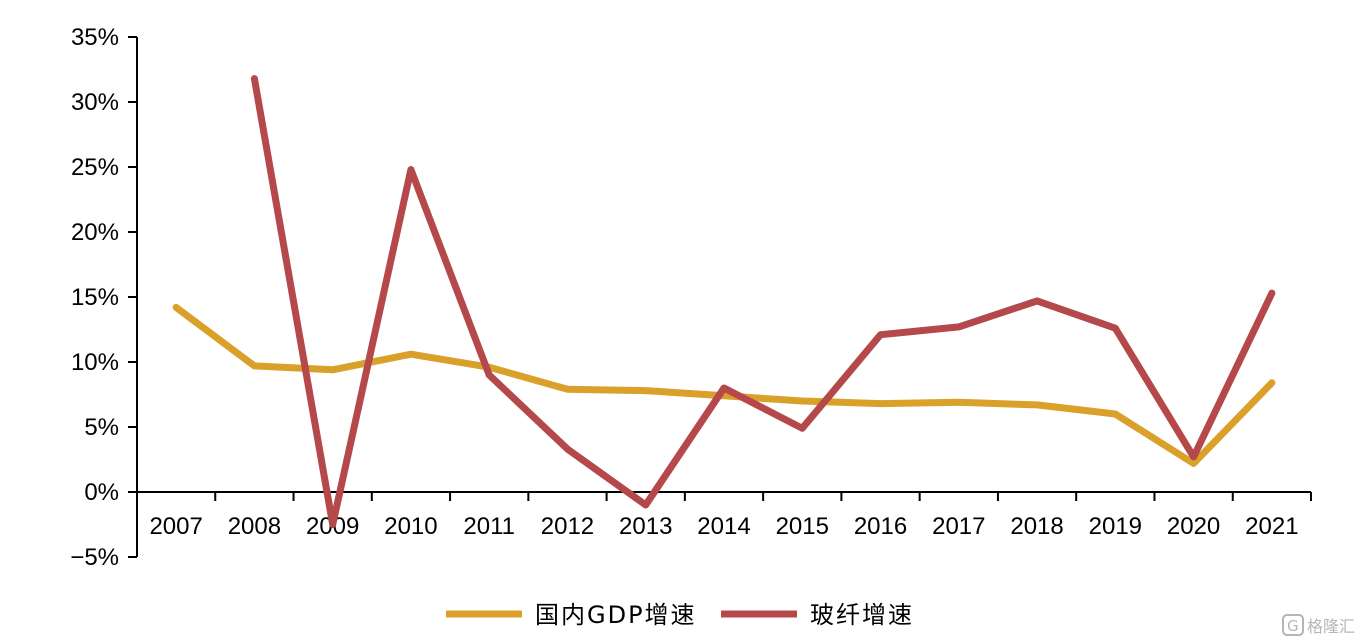 This screenshot has height=642, width=1360. I want to click on g-logo-icon: G, so click(1293, 625).